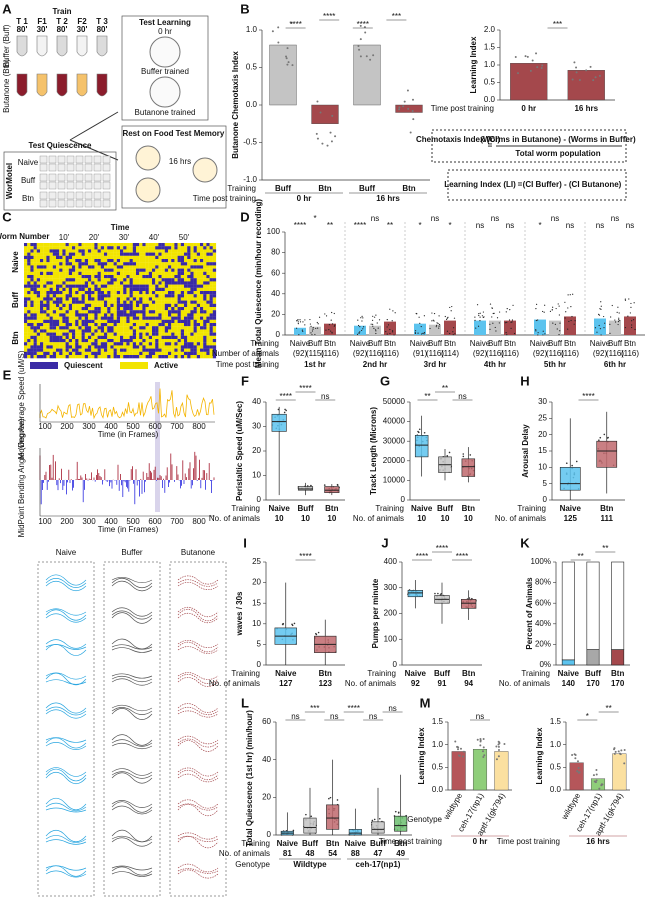  Describe the element at coordinates (245, 702) in the screenshot. I see `panel-letter: L` at that location.